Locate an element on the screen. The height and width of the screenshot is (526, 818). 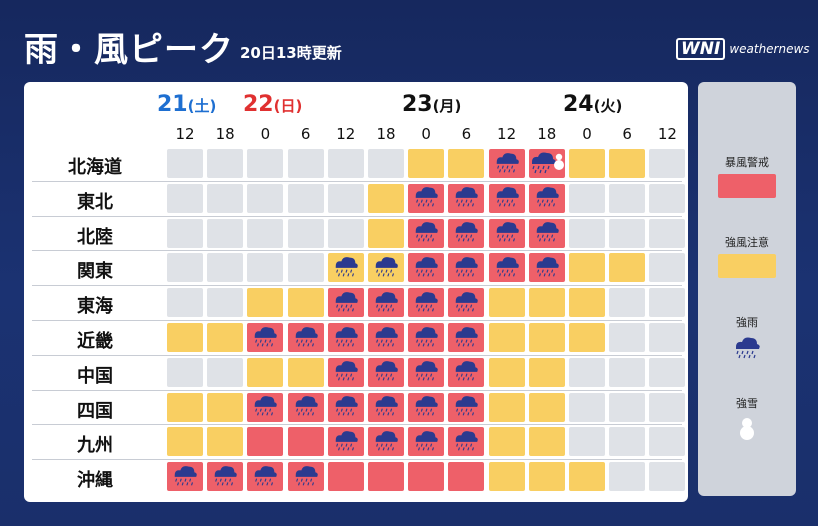
date-label: 21(土) is located at coordinates (186, 104).